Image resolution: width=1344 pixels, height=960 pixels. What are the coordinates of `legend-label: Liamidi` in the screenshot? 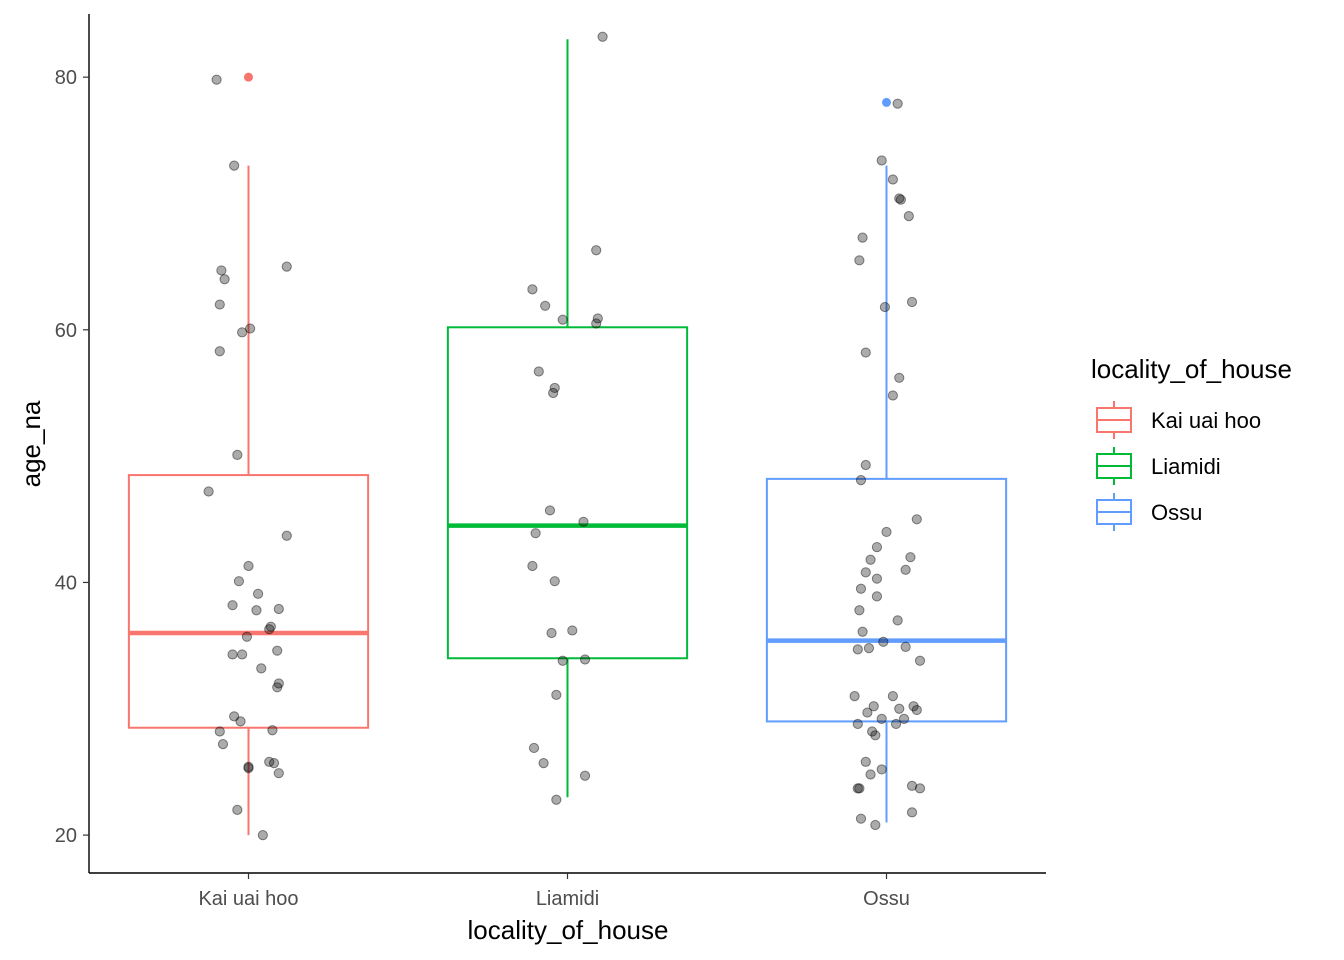 It's located at (1186, 466).